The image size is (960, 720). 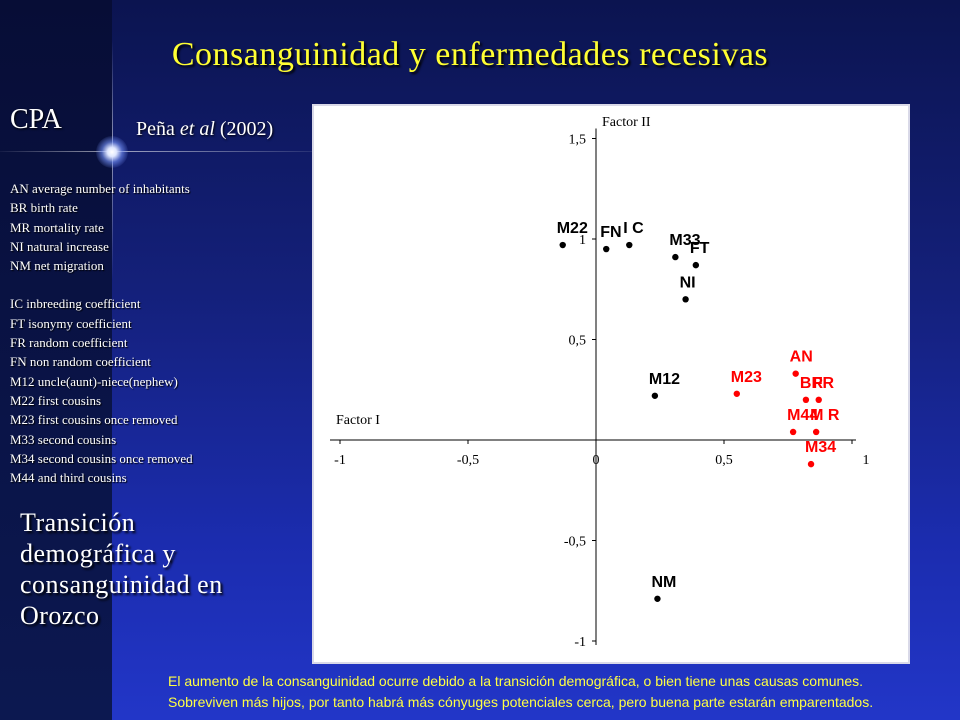 What do you see at coordinates (165, 151) in the screenshot?
I see `flare-horizontal-line` at bounding box center [165, 151].